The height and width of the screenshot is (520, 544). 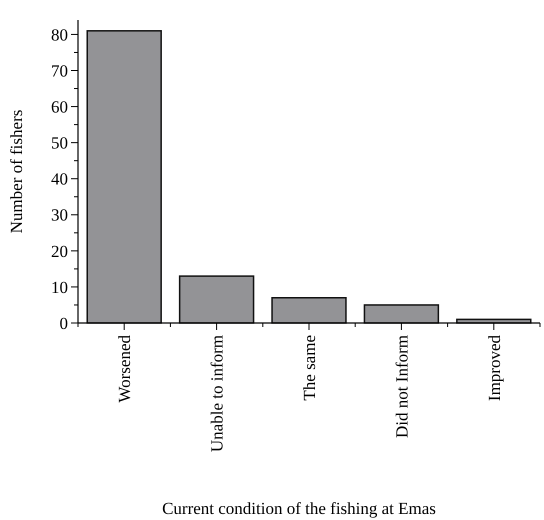 What do you see at coordinates (494, 368) in the screenshot?
I see `x-tick-label: Improved` at bounding box center [494, 368].